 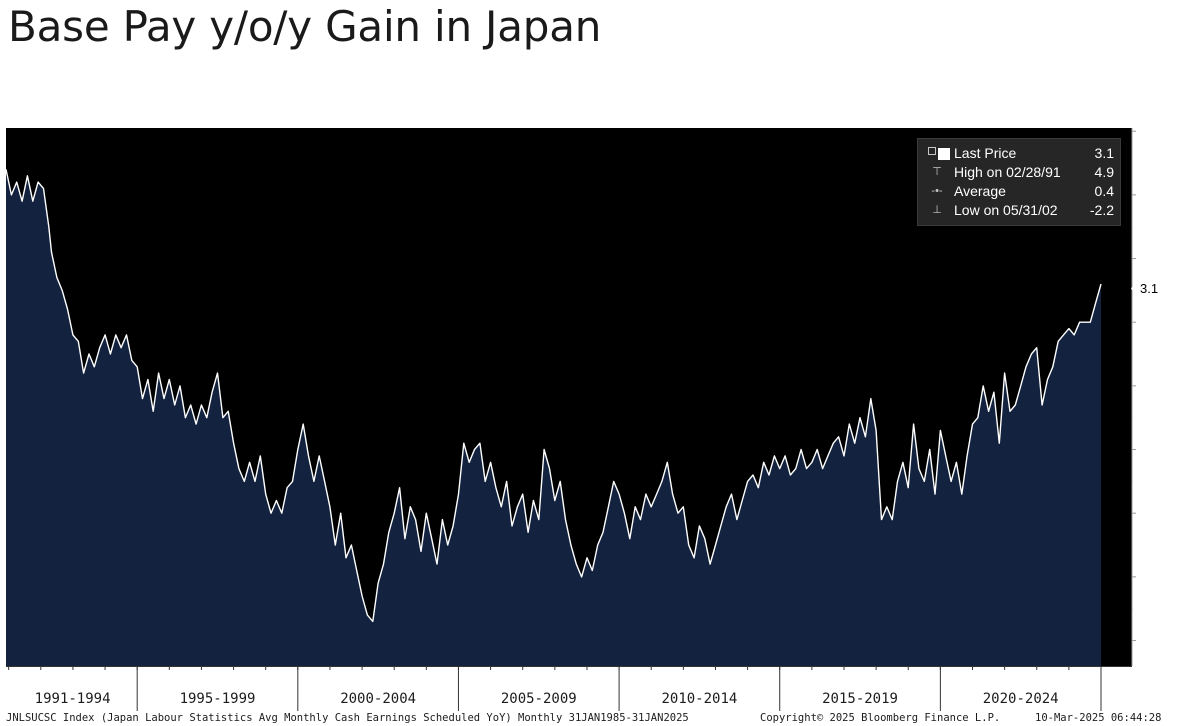 I want to click on y-tick-label: -2.0, so click(x=1152, y=608).